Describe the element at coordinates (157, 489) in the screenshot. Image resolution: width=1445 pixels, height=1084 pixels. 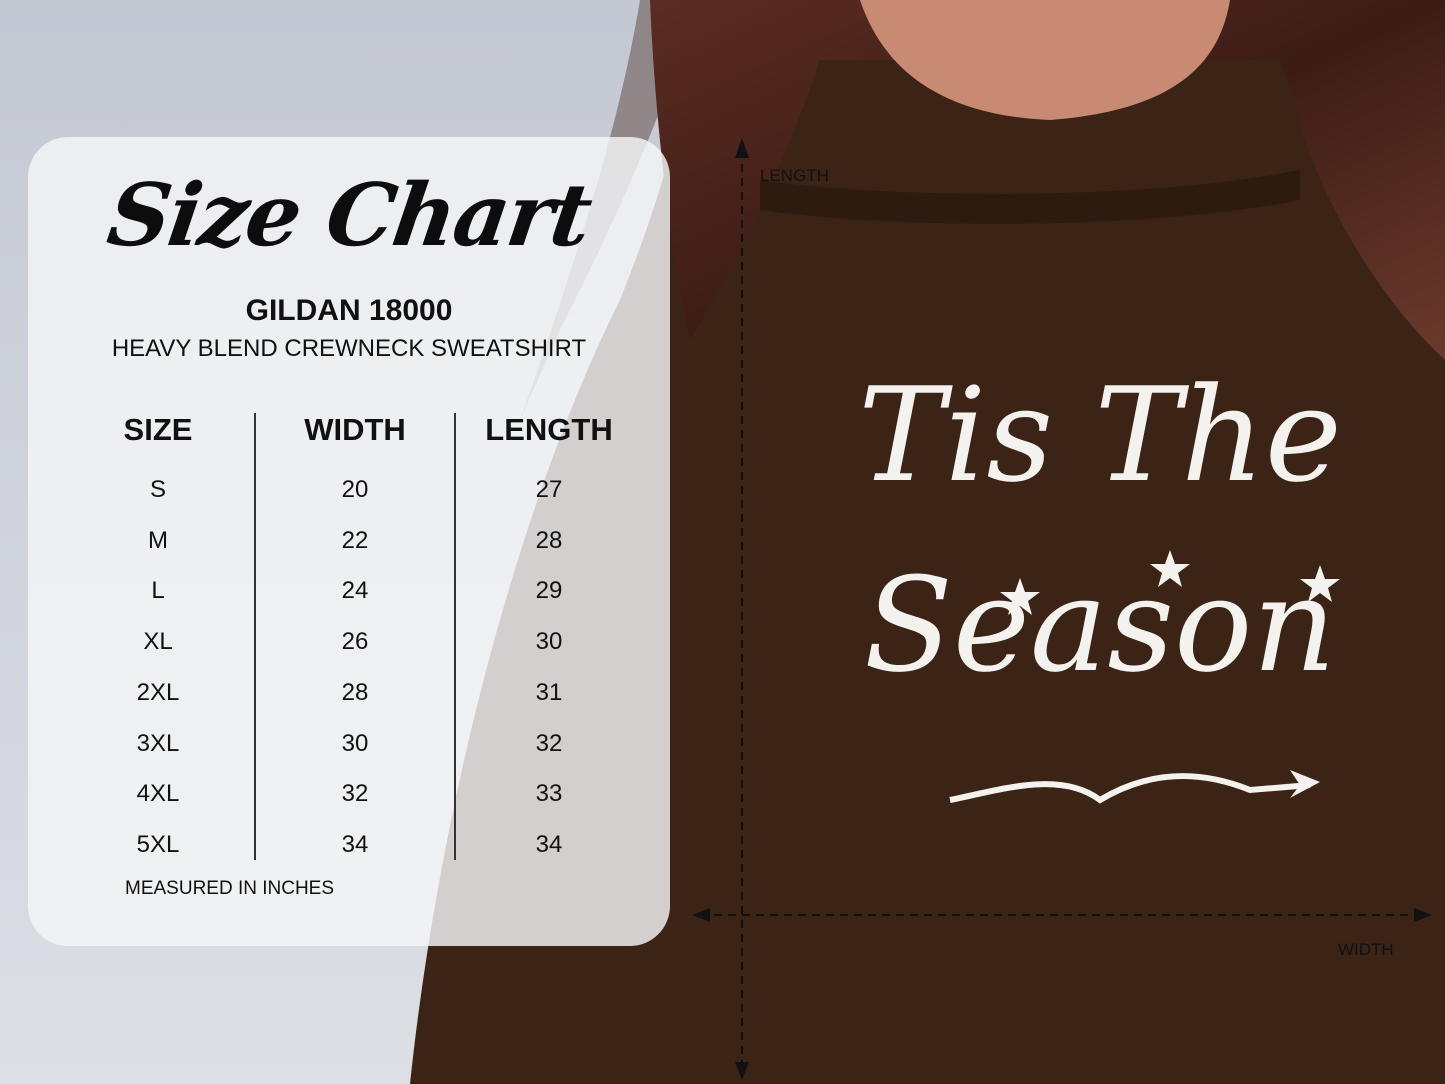
I see `table-cell: S` at that location.